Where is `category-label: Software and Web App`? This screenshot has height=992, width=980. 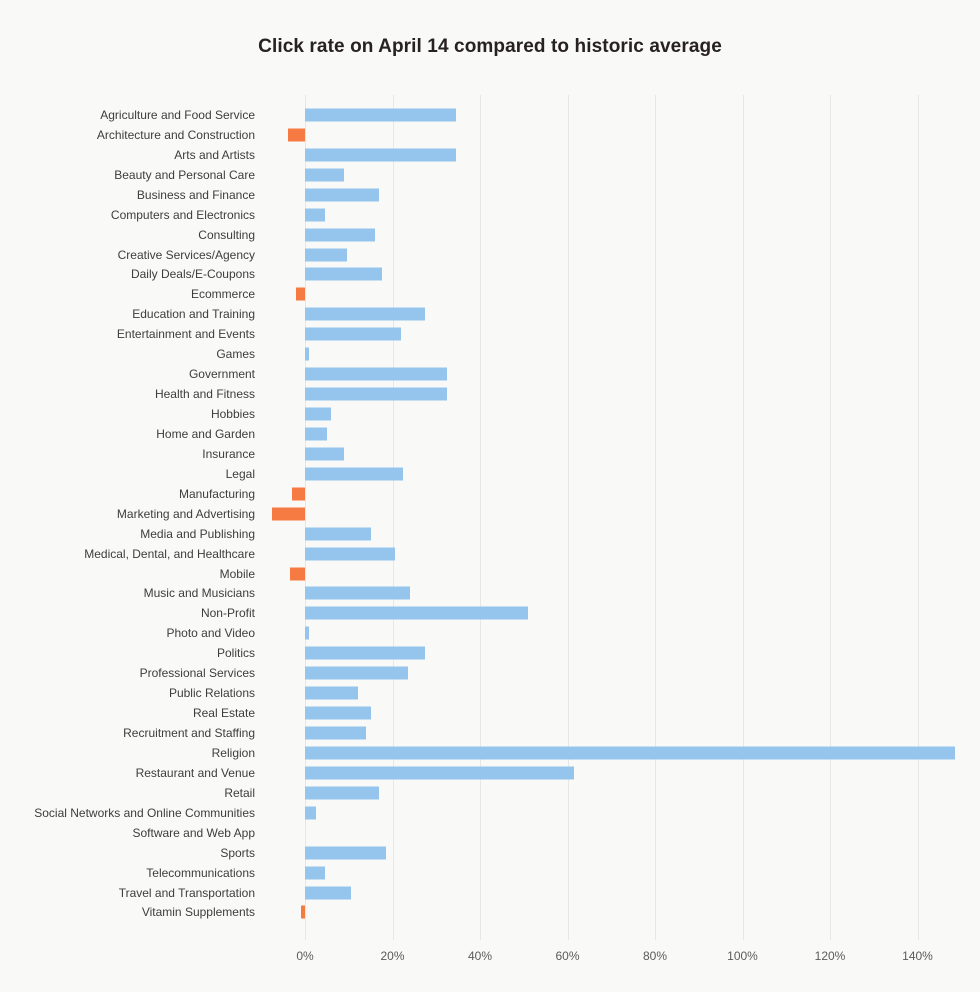 category-label: Software and Web App is located at coordinates (193, 832).